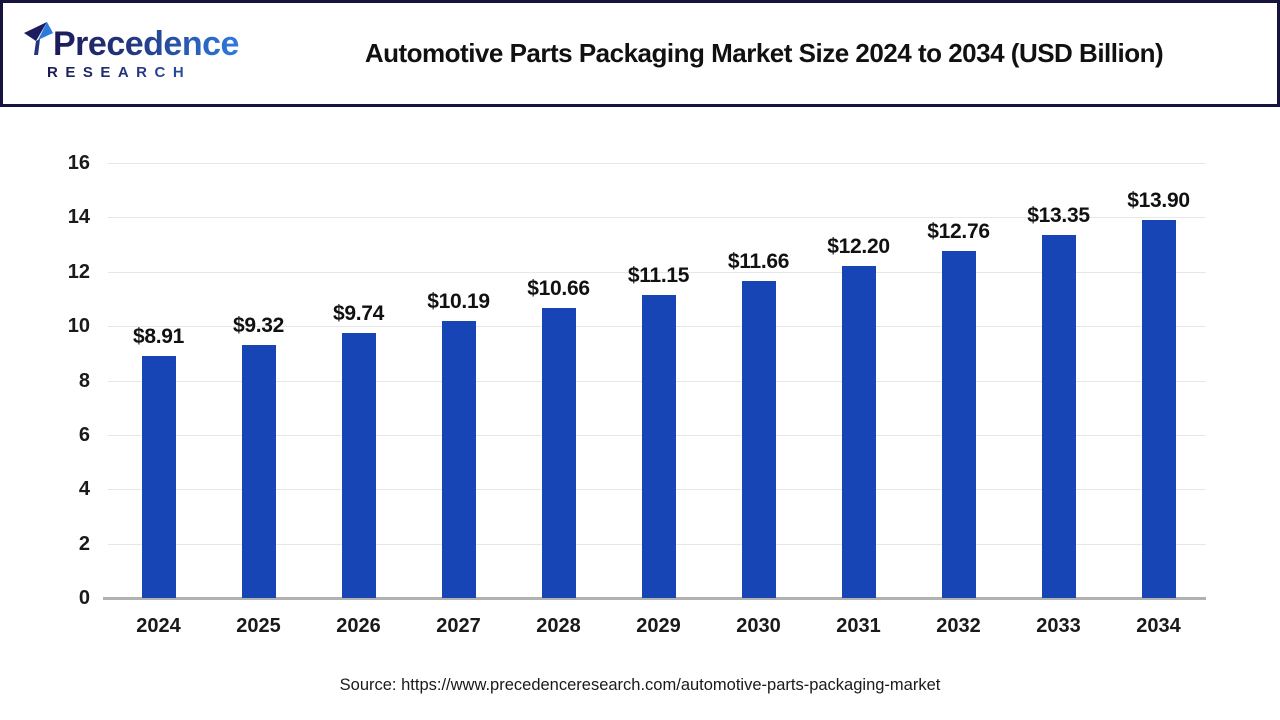 The image size is (1280, 720). Describe the element at coordinates (558, 453) in the screenshot. I see `bar-2028` at that location.